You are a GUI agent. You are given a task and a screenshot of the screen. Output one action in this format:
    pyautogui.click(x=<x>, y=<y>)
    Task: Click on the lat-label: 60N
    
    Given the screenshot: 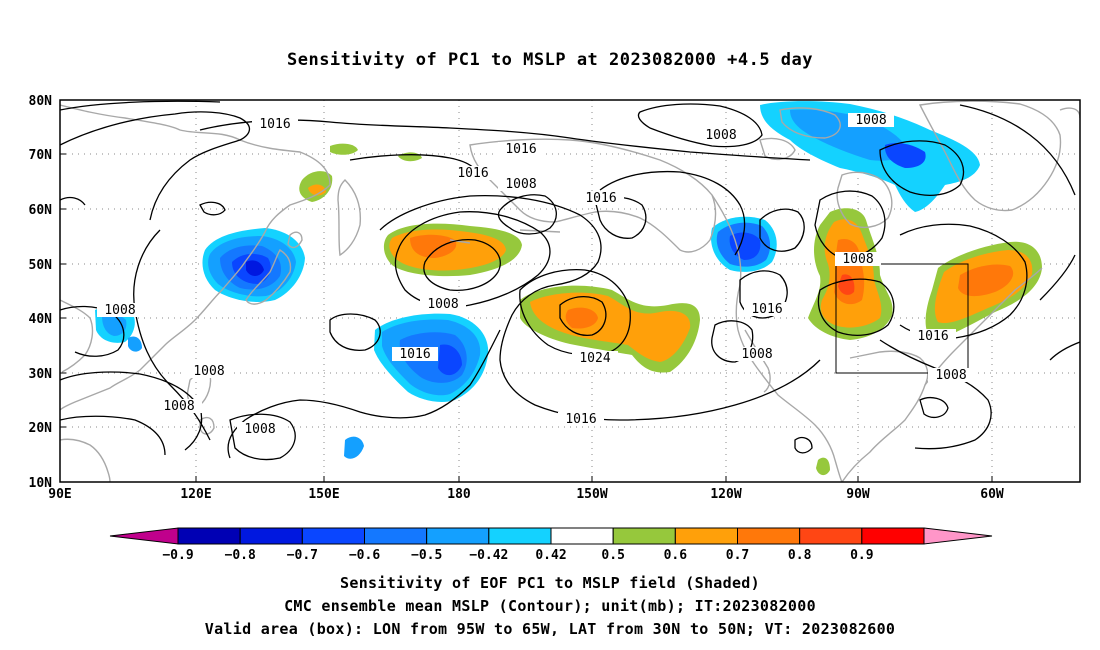 What is the action you would take?
    pyautogui.click(x=41, y=210)
    